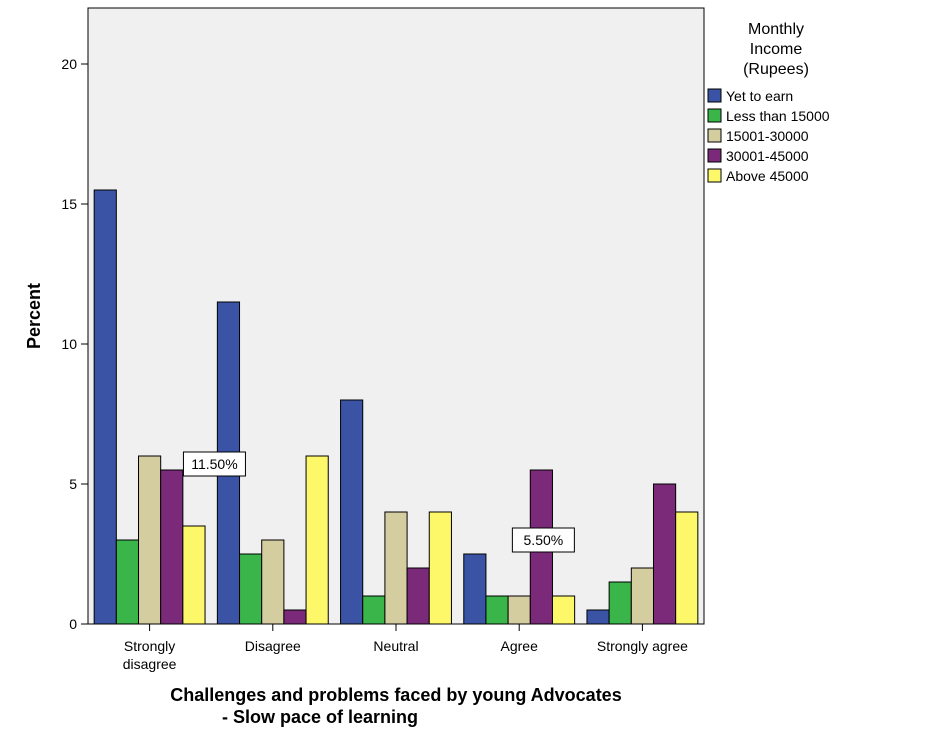 This screenshot has width=940, height=756. I want to click on y-tick-label: 10, so click(69, 344).